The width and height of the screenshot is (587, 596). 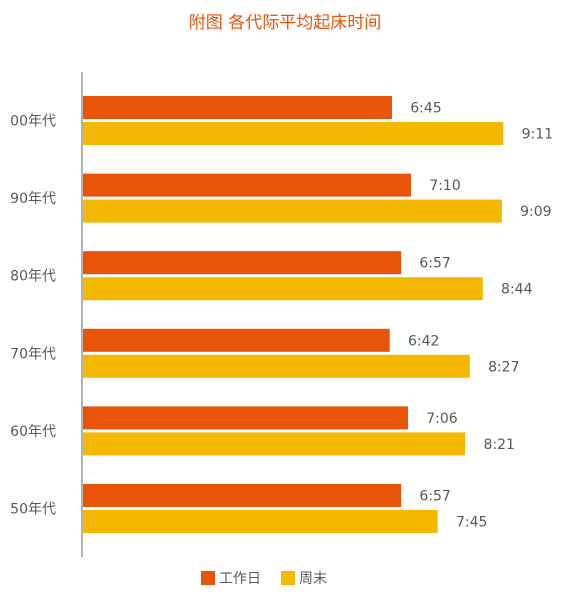 What do you see at coordinates (444, 186) in the screenshot?
I see `data-label: 7:10` at bounding box center [444, 186].